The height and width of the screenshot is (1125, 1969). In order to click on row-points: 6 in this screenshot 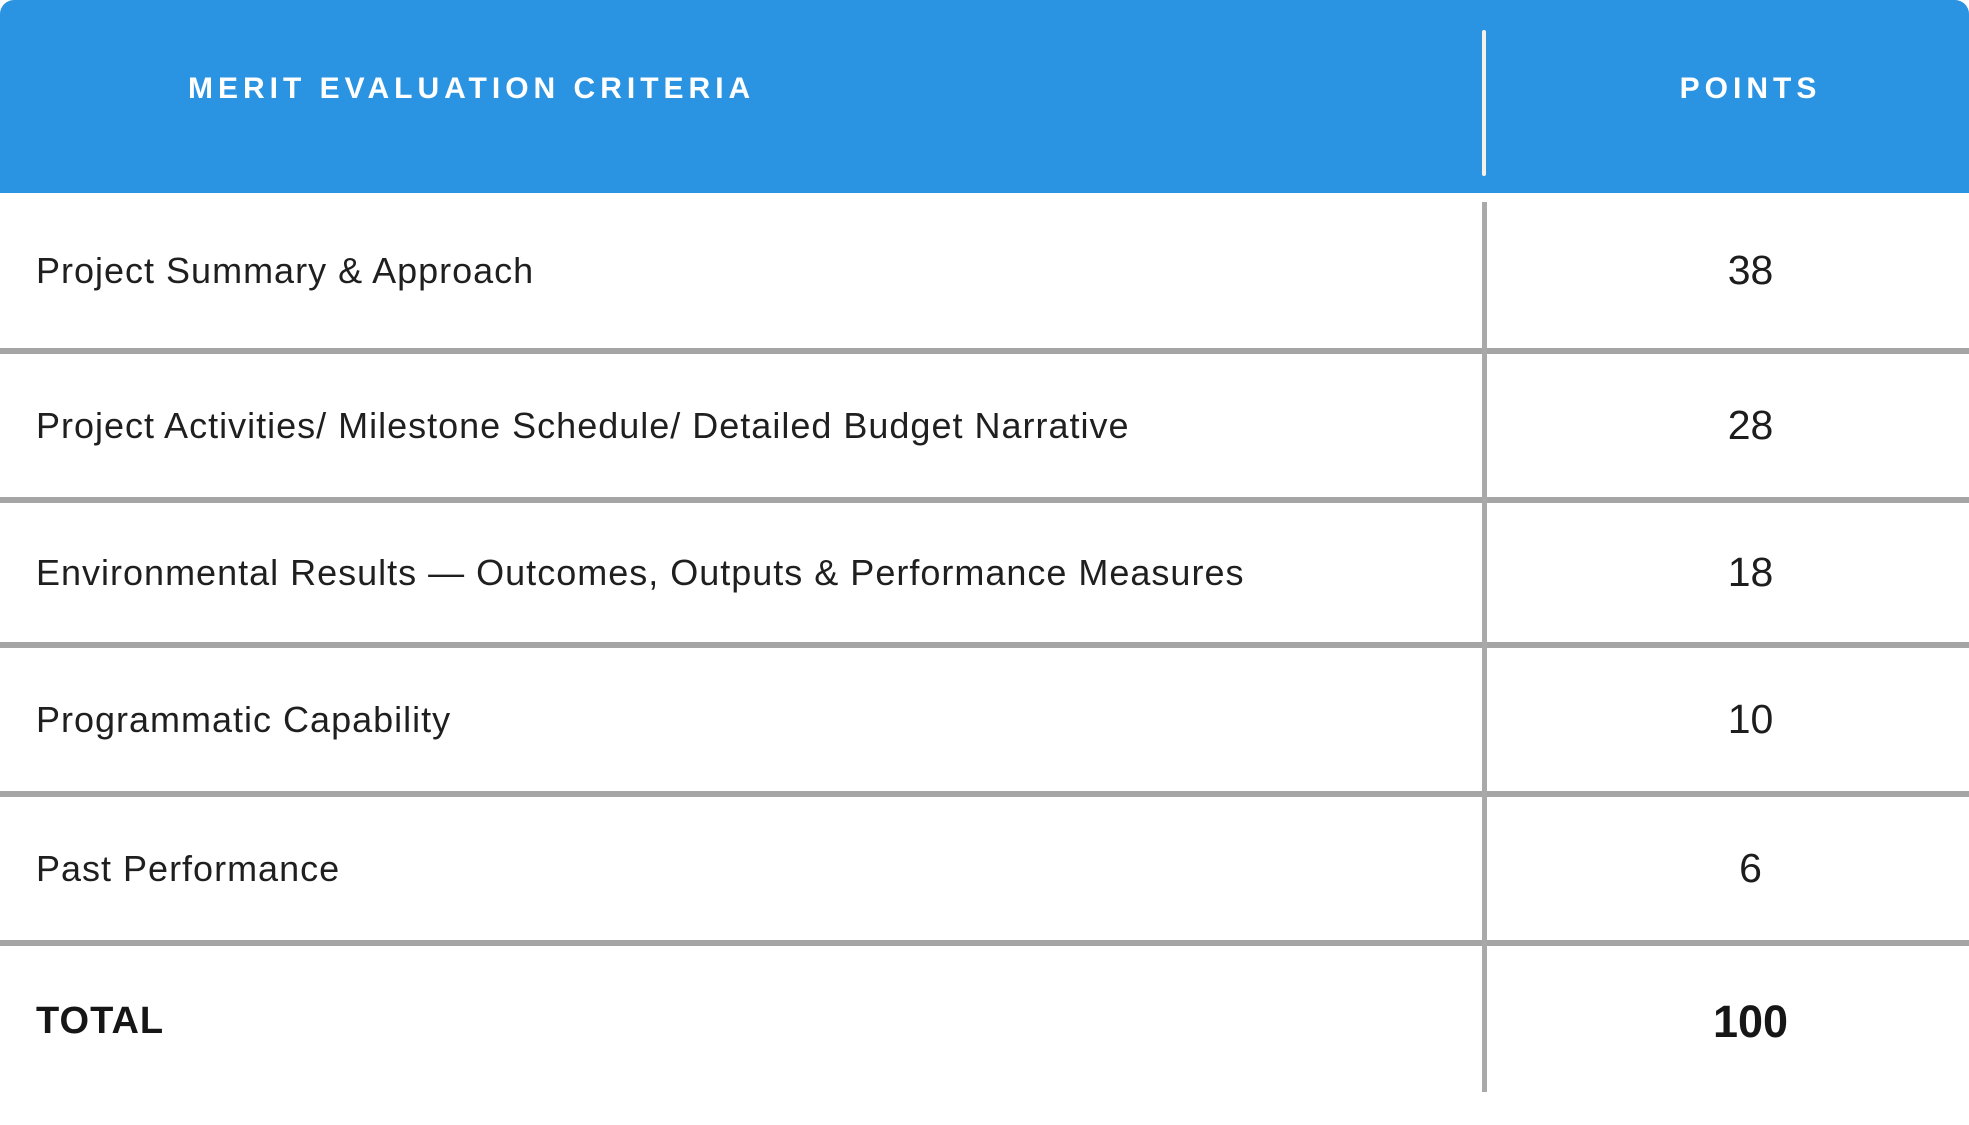, I will do `click(1750, 868)`.